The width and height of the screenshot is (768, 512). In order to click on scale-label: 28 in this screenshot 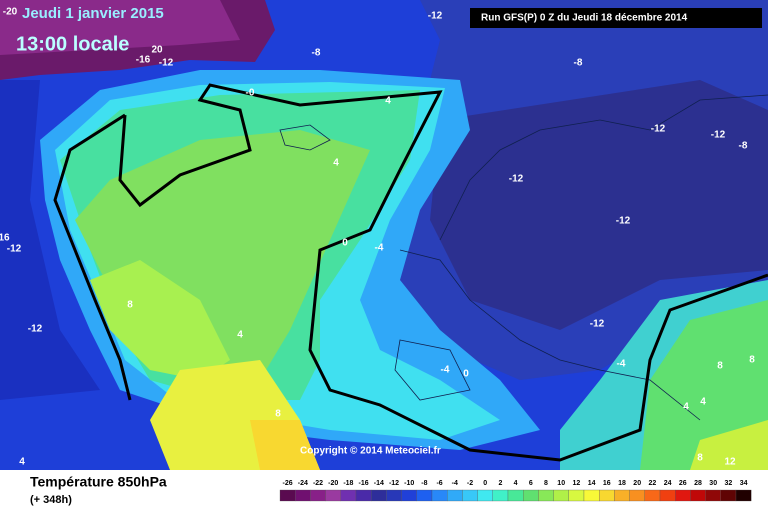, I will do `click(698, 483)`.